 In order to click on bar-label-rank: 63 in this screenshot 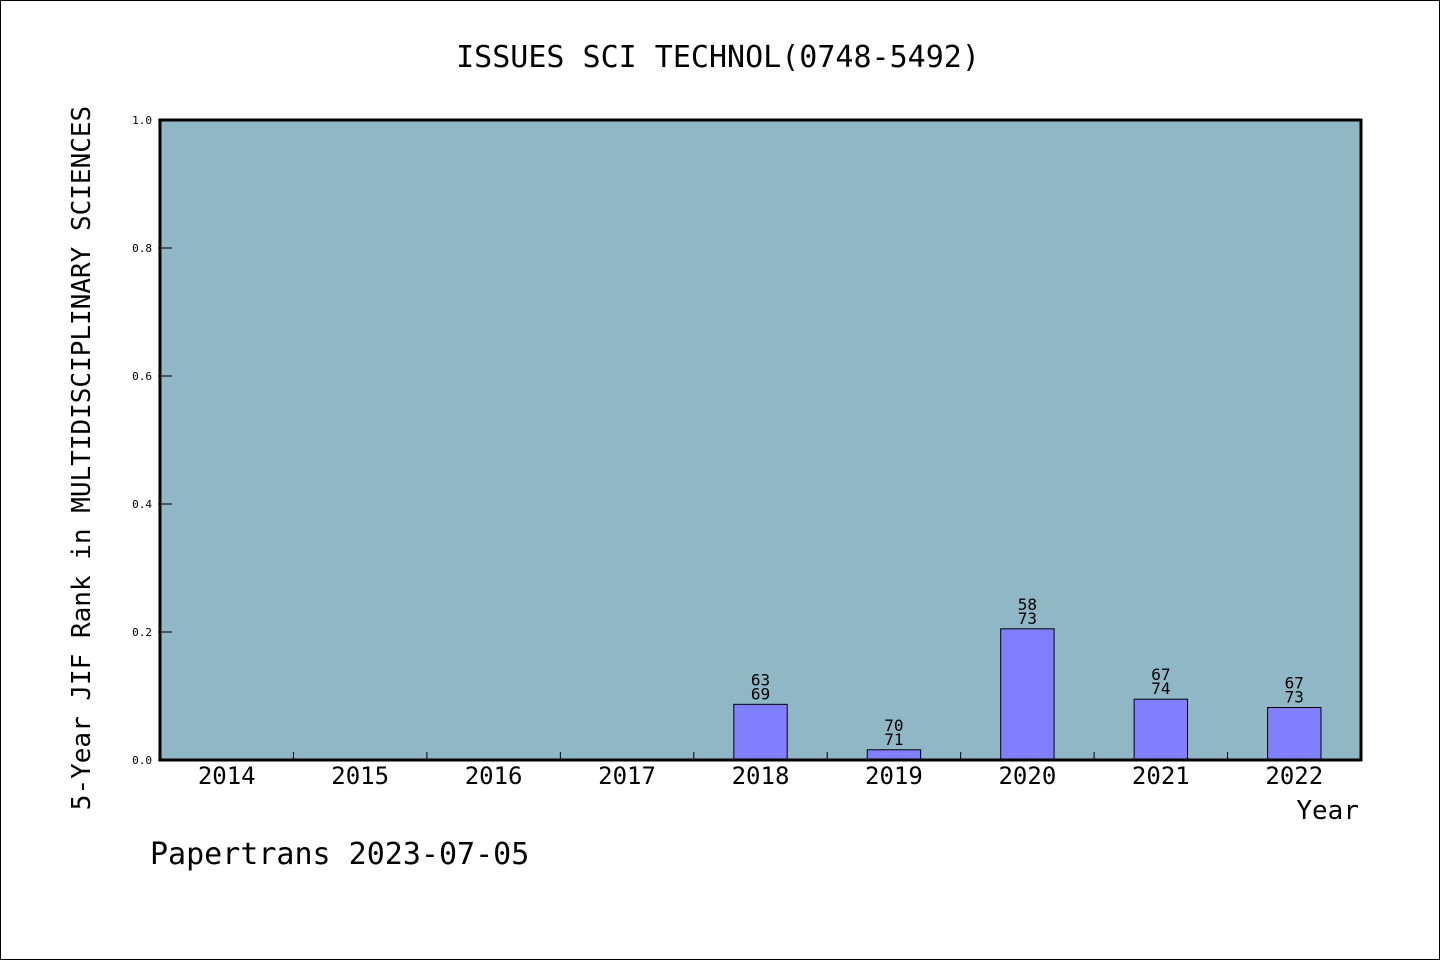, I will do `click(760, 679)`.